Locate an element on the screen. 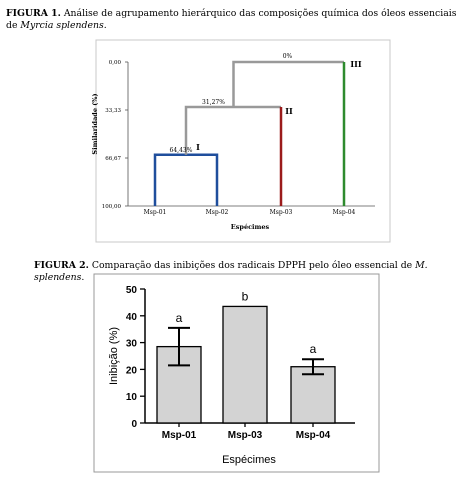 Image resolution: width=470 pixels, height=480 pixels. bar-chart-bars: a Msp-01 b Msp-03 a Msp-04 is located at coordinates (246, 365).